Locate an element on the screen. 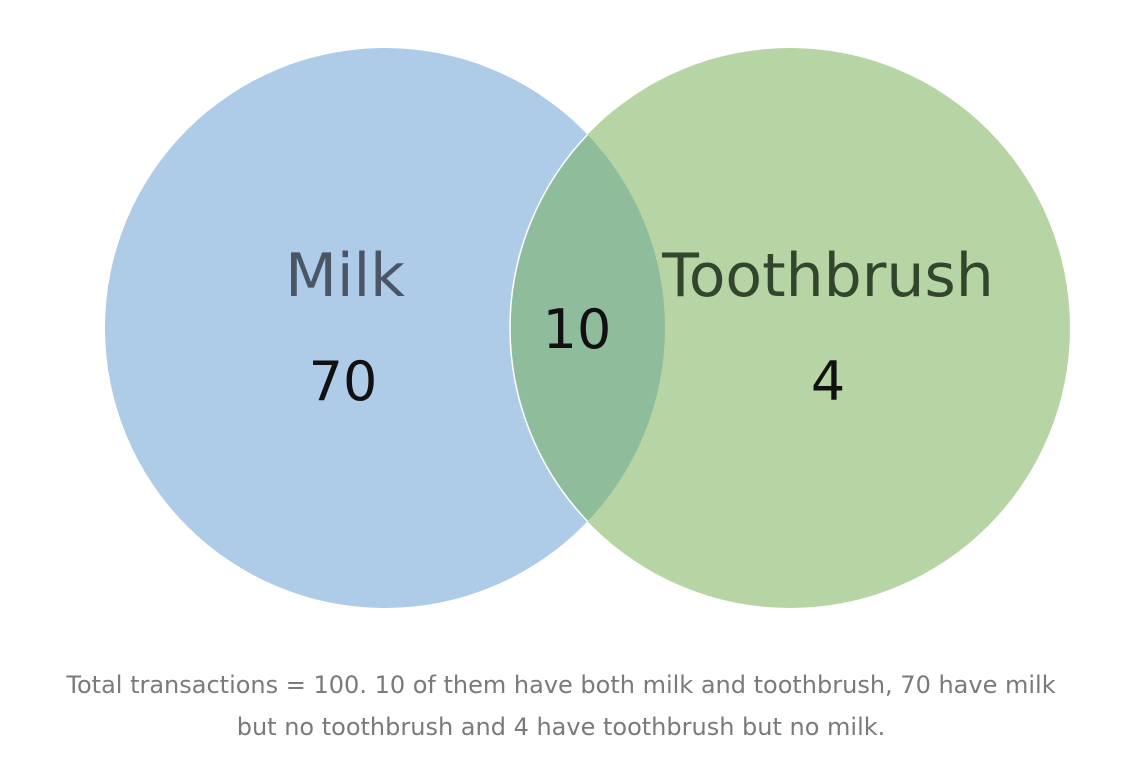 Image resolution: width=1122 pixels, height=768 pixels. intersection-count: 10 is located at coordinates (577, 329).